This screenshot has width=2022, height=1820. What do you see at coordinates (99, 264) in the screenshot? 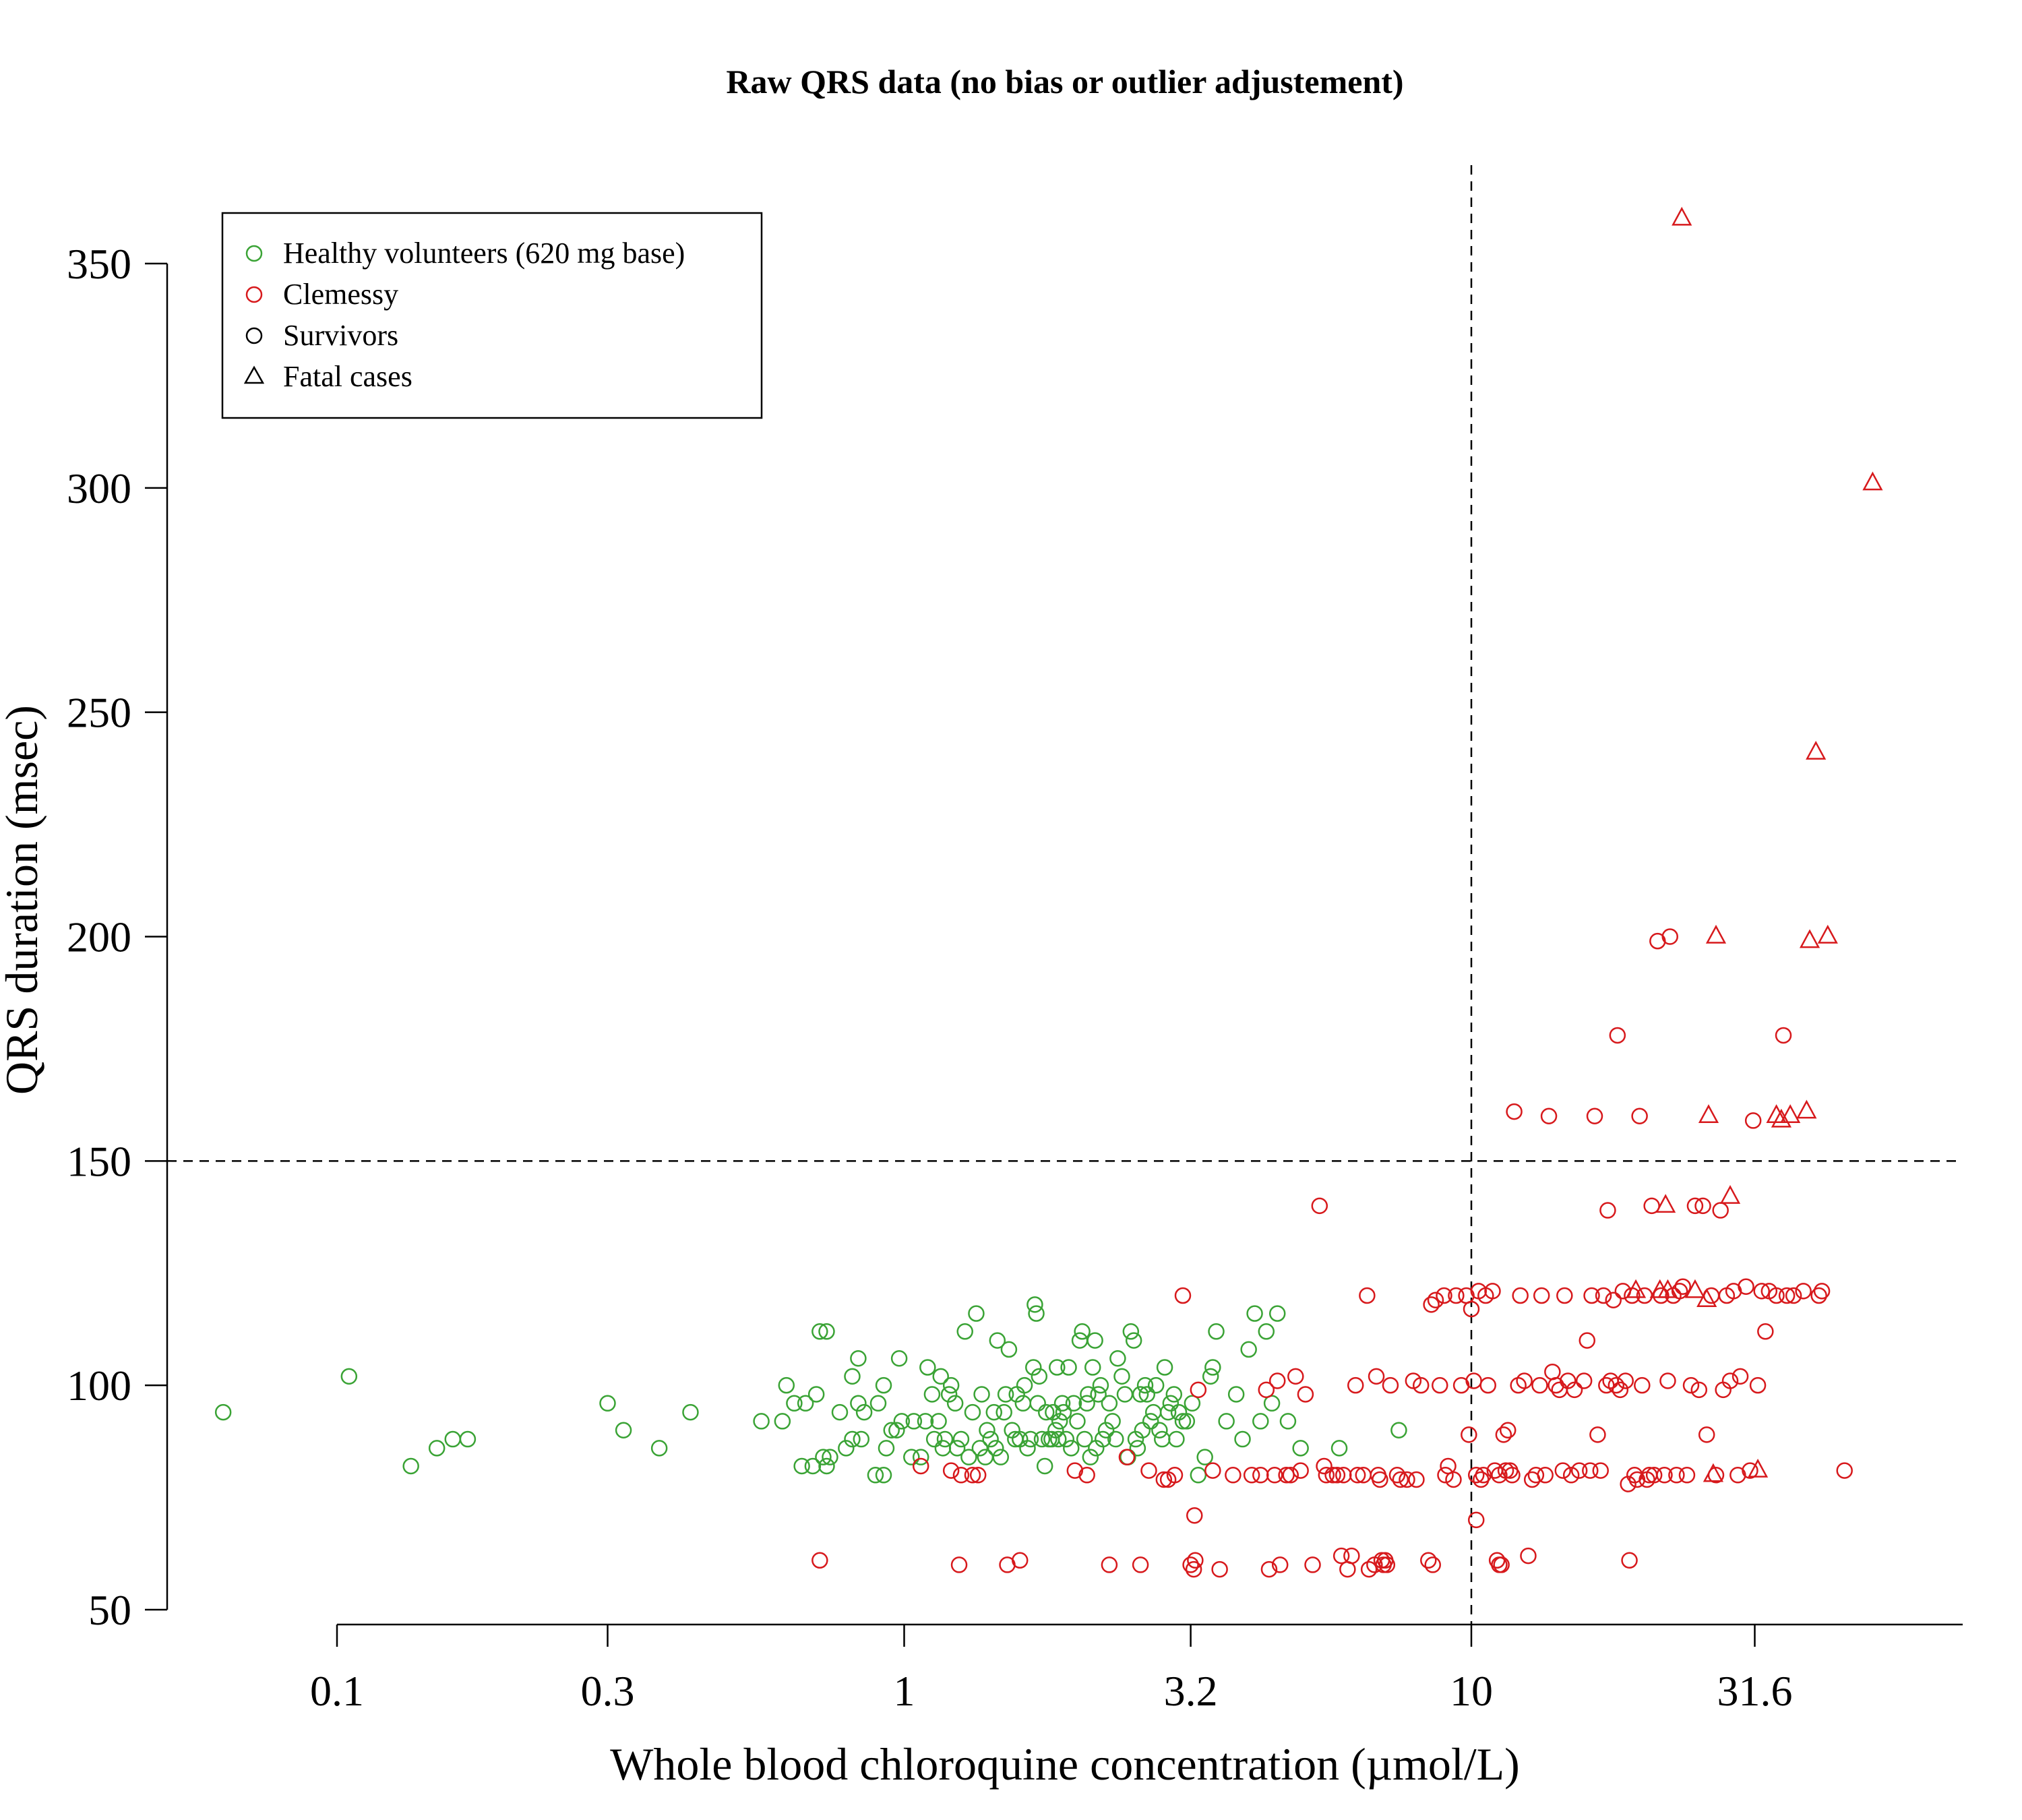
I see `y-tick-label-350: 350` at bounding box center [99, 264].